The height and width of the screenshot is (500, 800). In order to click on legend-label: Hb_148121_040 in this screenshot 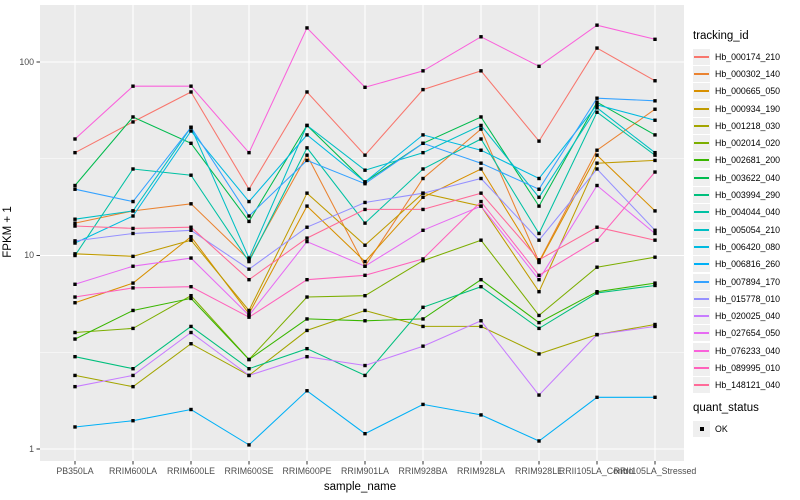, I will do `click(748, 385)`.